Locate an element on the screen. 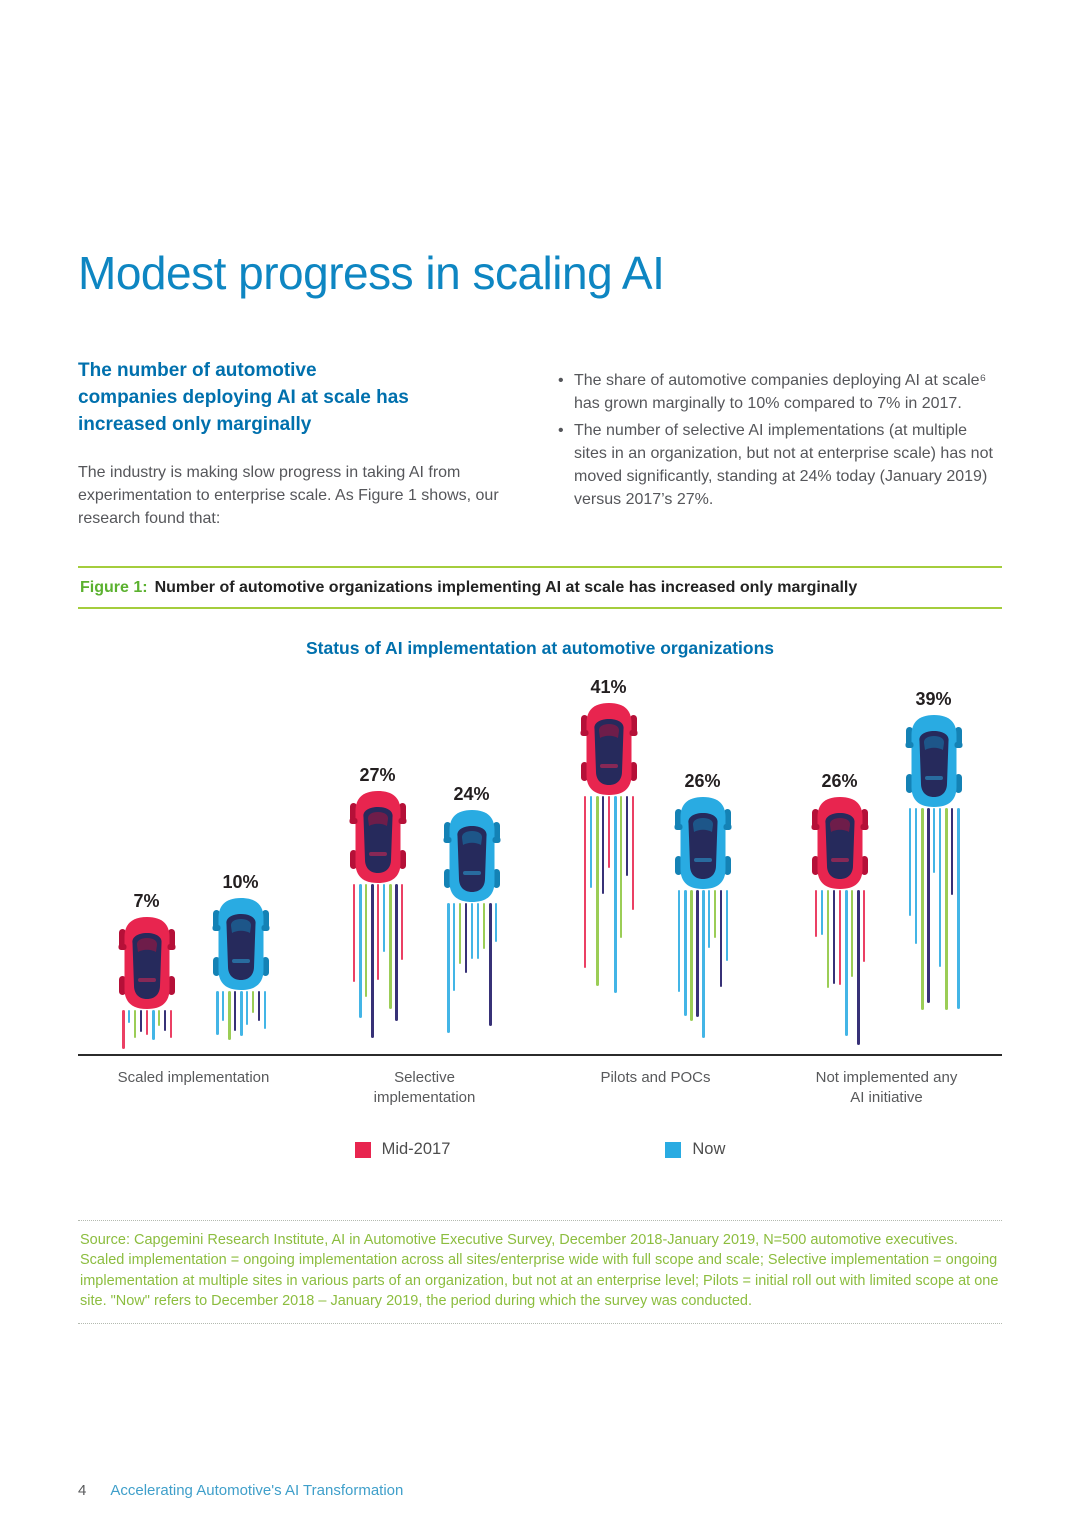 This screenshot has width=1080, height=1528. chart-group: 26% 39% is located at coordinates (886, 858).